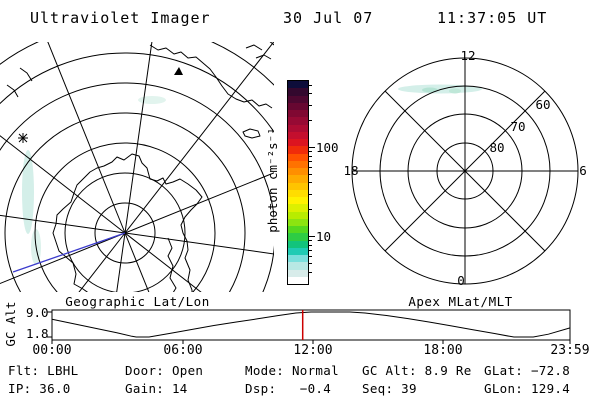 The image size is (600, 400). I want to click on status-glat: GLat: −72.8, so click(527, 370).